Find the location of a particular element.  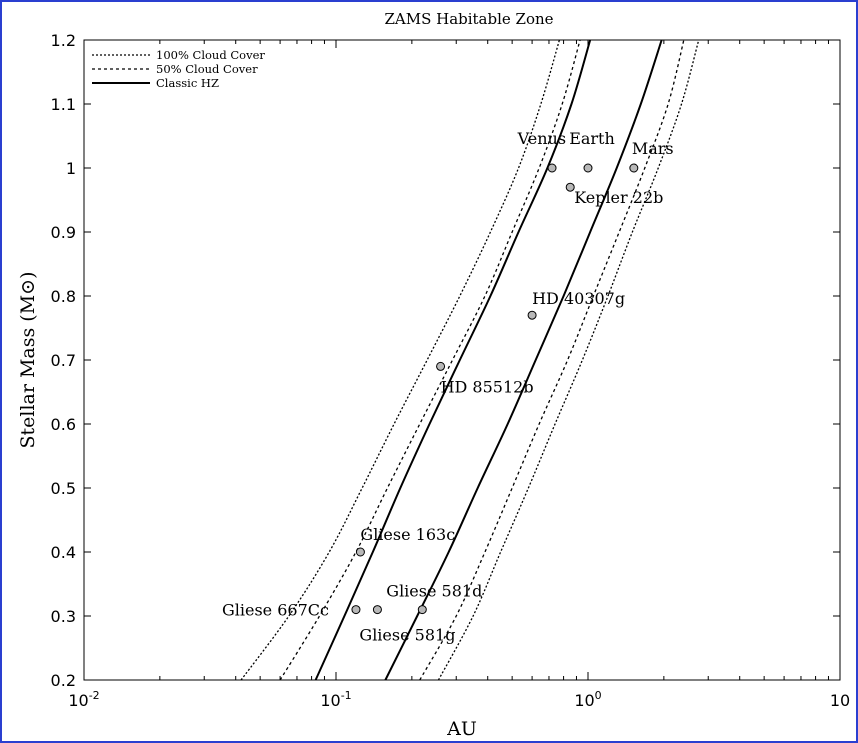

chart-title: ZAMS Habitable Zone is located at coordinates (468, 19).